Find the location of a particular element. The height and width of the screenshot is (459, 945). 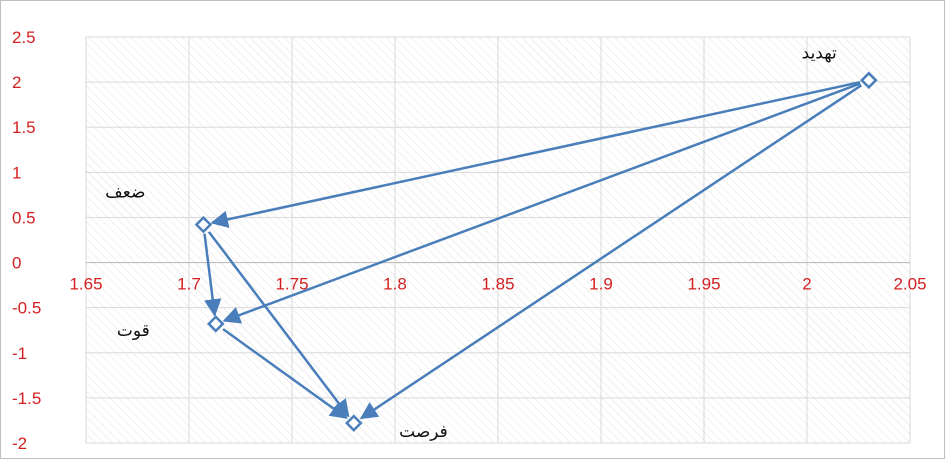

x-tick-label: 1.85 is located at coordinates (497, 284).